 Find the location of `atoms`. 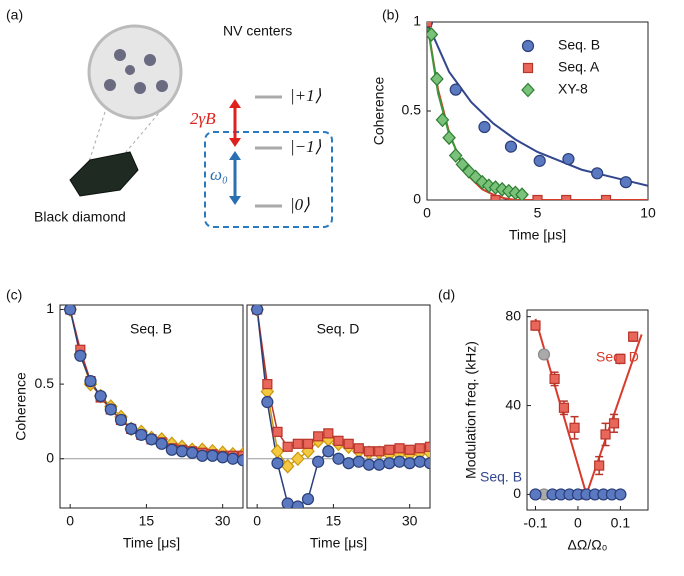

atoms is located at coordinates (136, 71).